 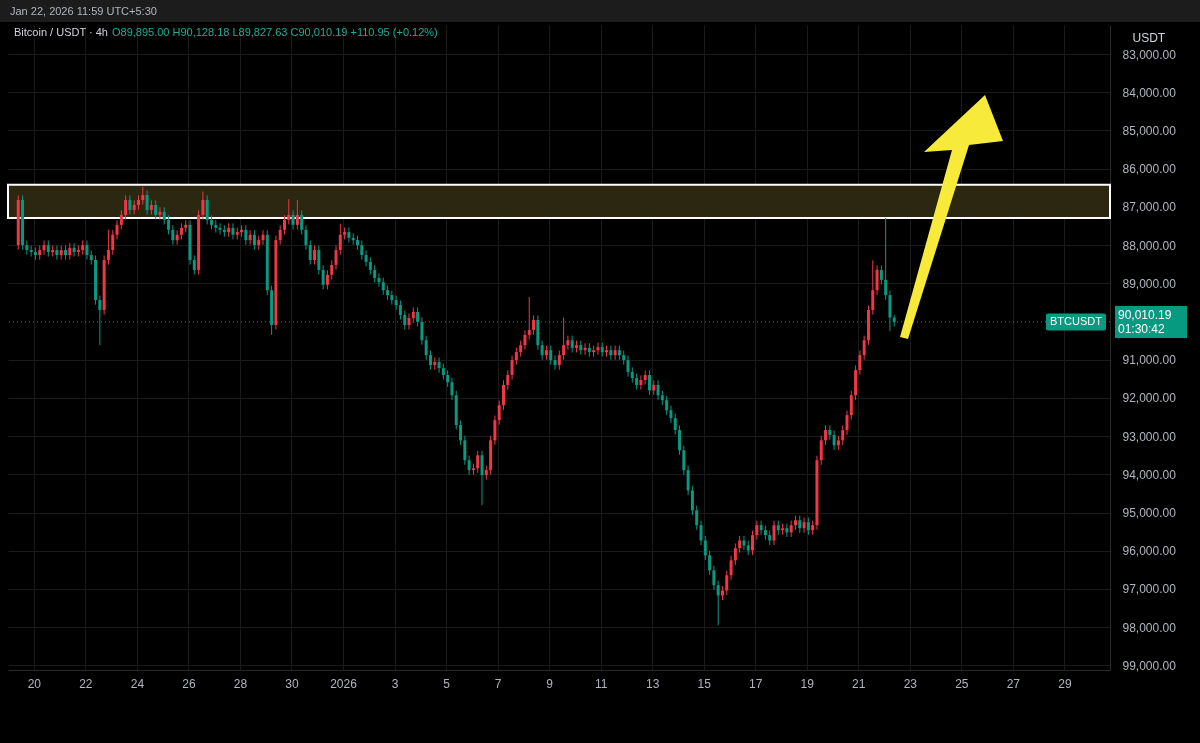 What do you see at coordinates (1149, 360) in the screenshot?
I see `y-tick-label: 91,000.00` at bounding box center [1149, 360].